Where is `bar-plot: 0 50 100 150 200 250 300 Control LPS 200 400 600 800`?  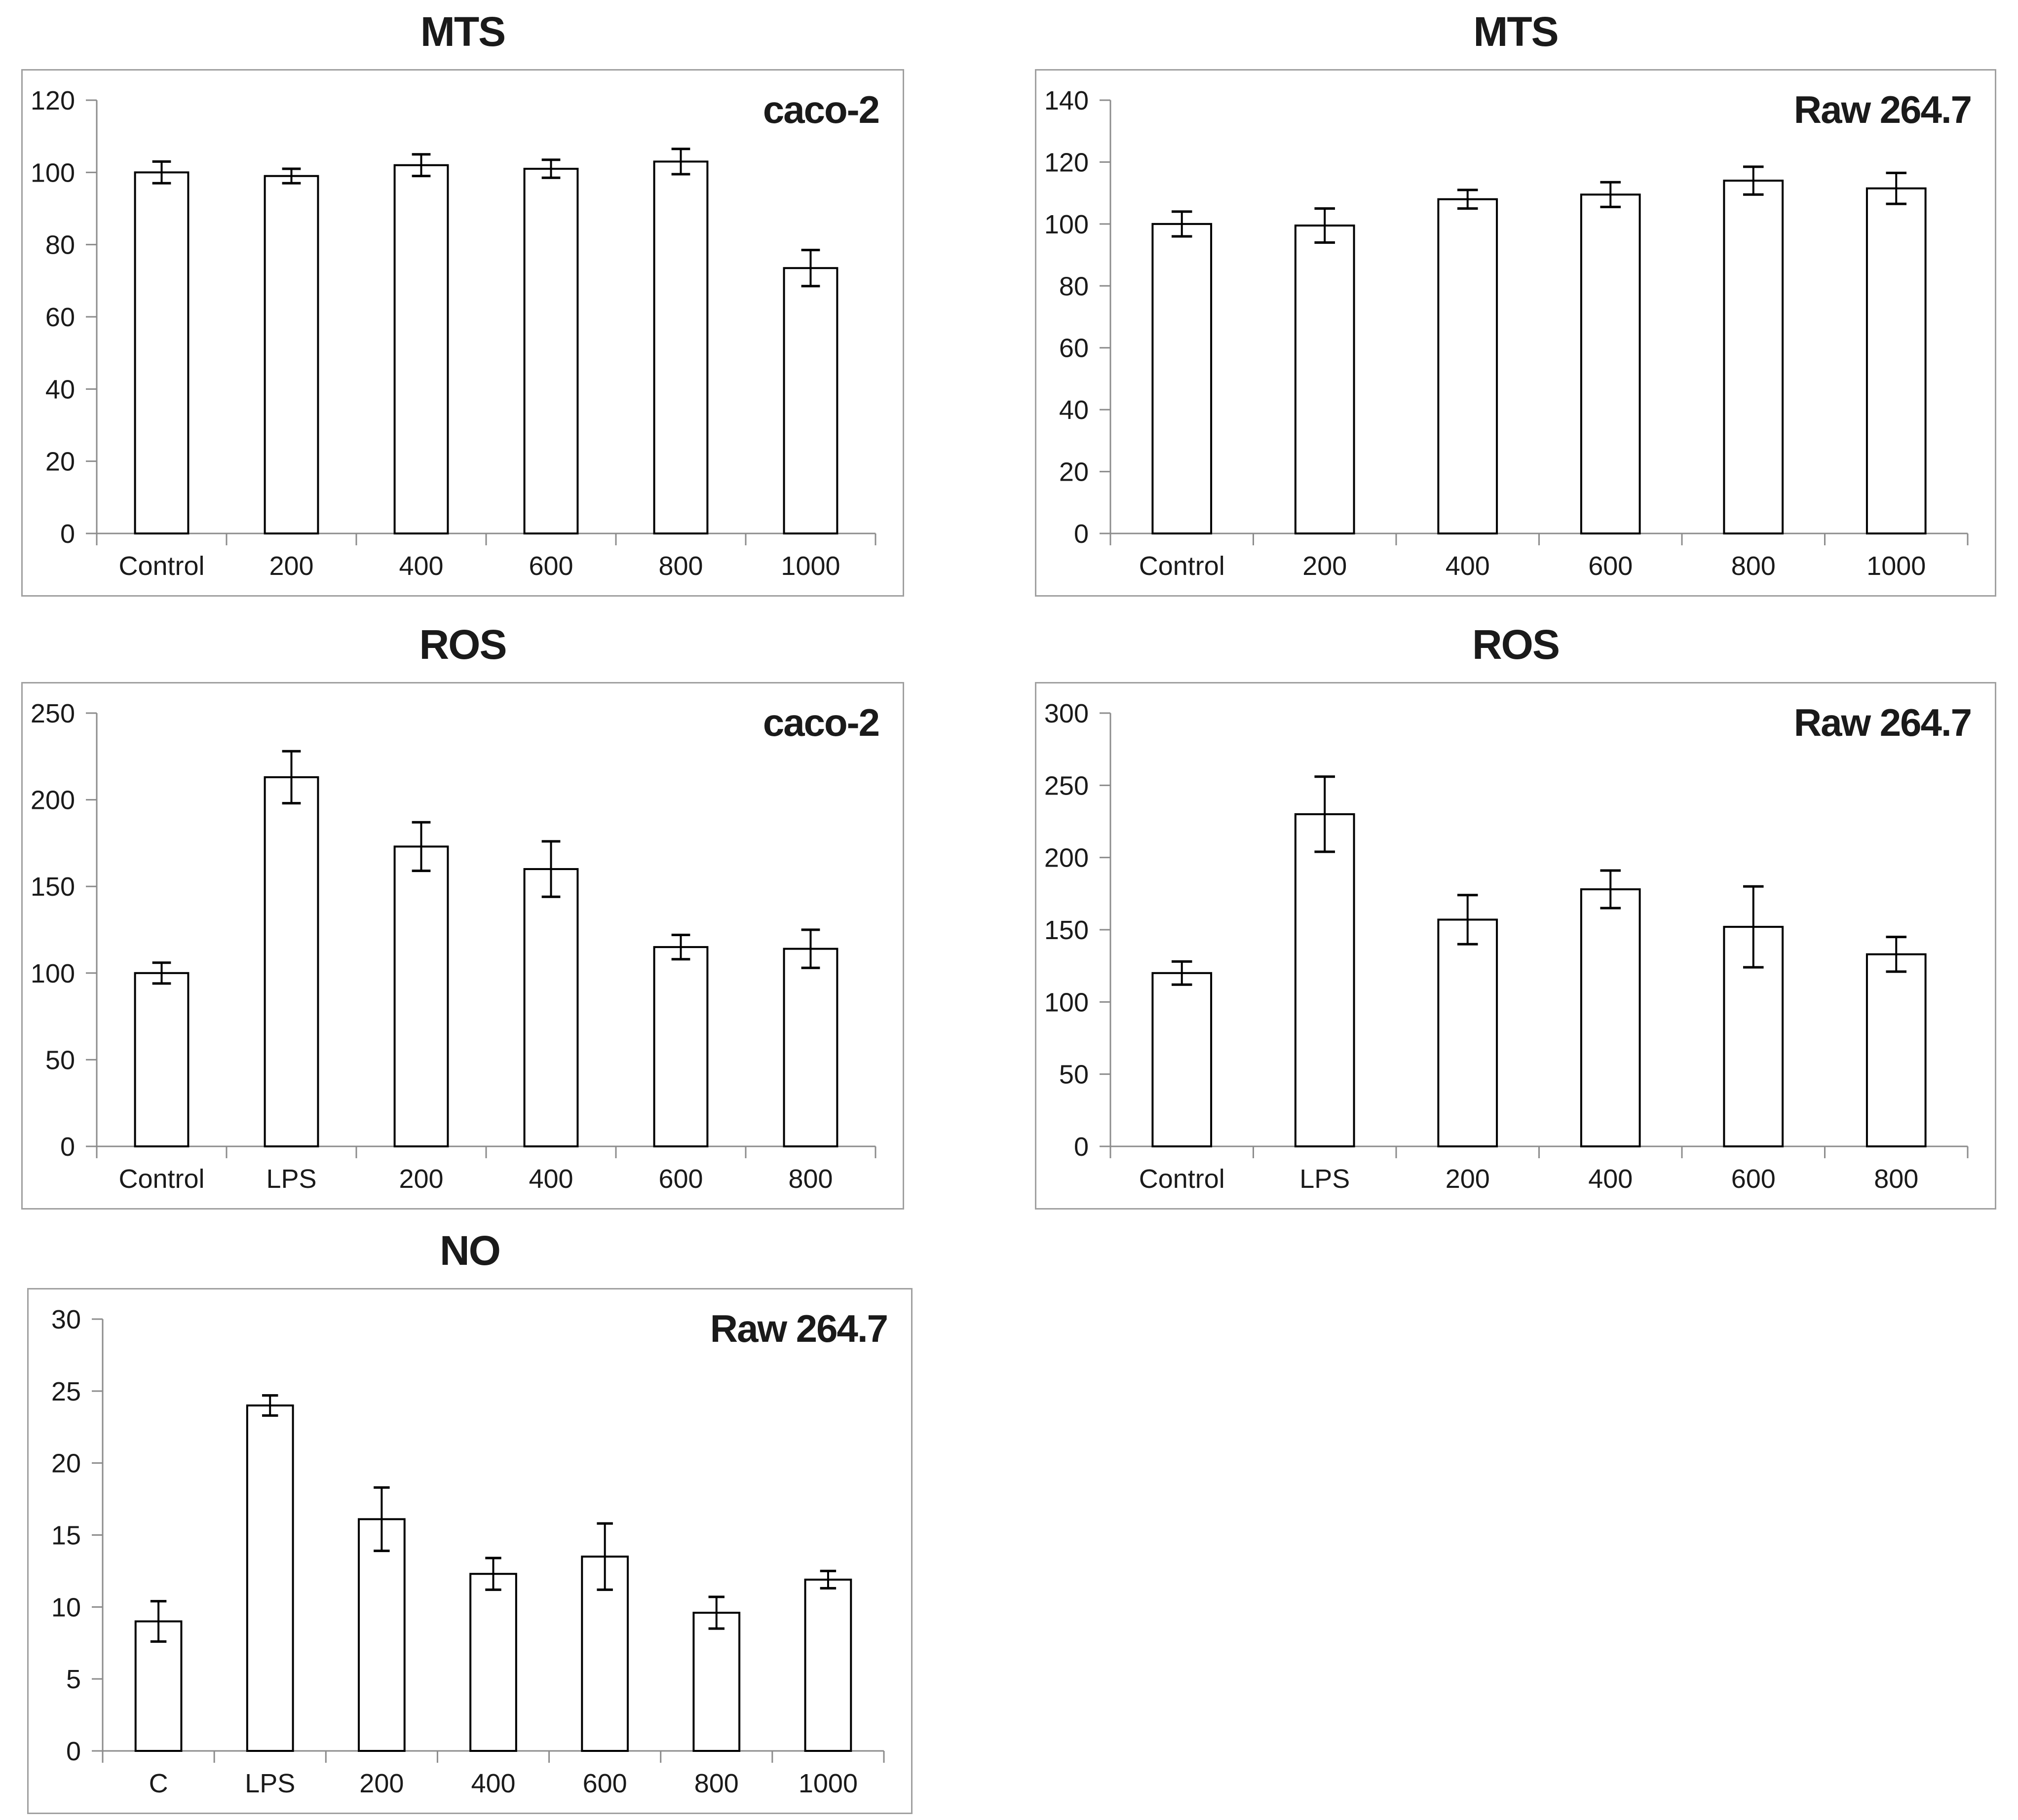 bar-plot: 0 50 100 150 200 250 300 Control LPS 200 400 600 800 is located at coordinates (1506, 946).